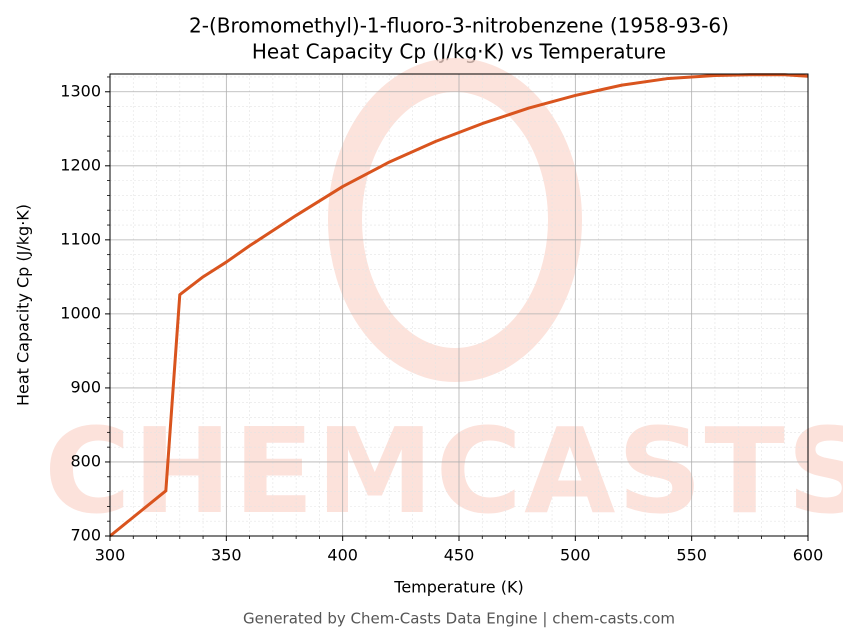  Describe the element at coordinates (85, 535) in the screenshot. I see `y-tick-label: 700` at that location.